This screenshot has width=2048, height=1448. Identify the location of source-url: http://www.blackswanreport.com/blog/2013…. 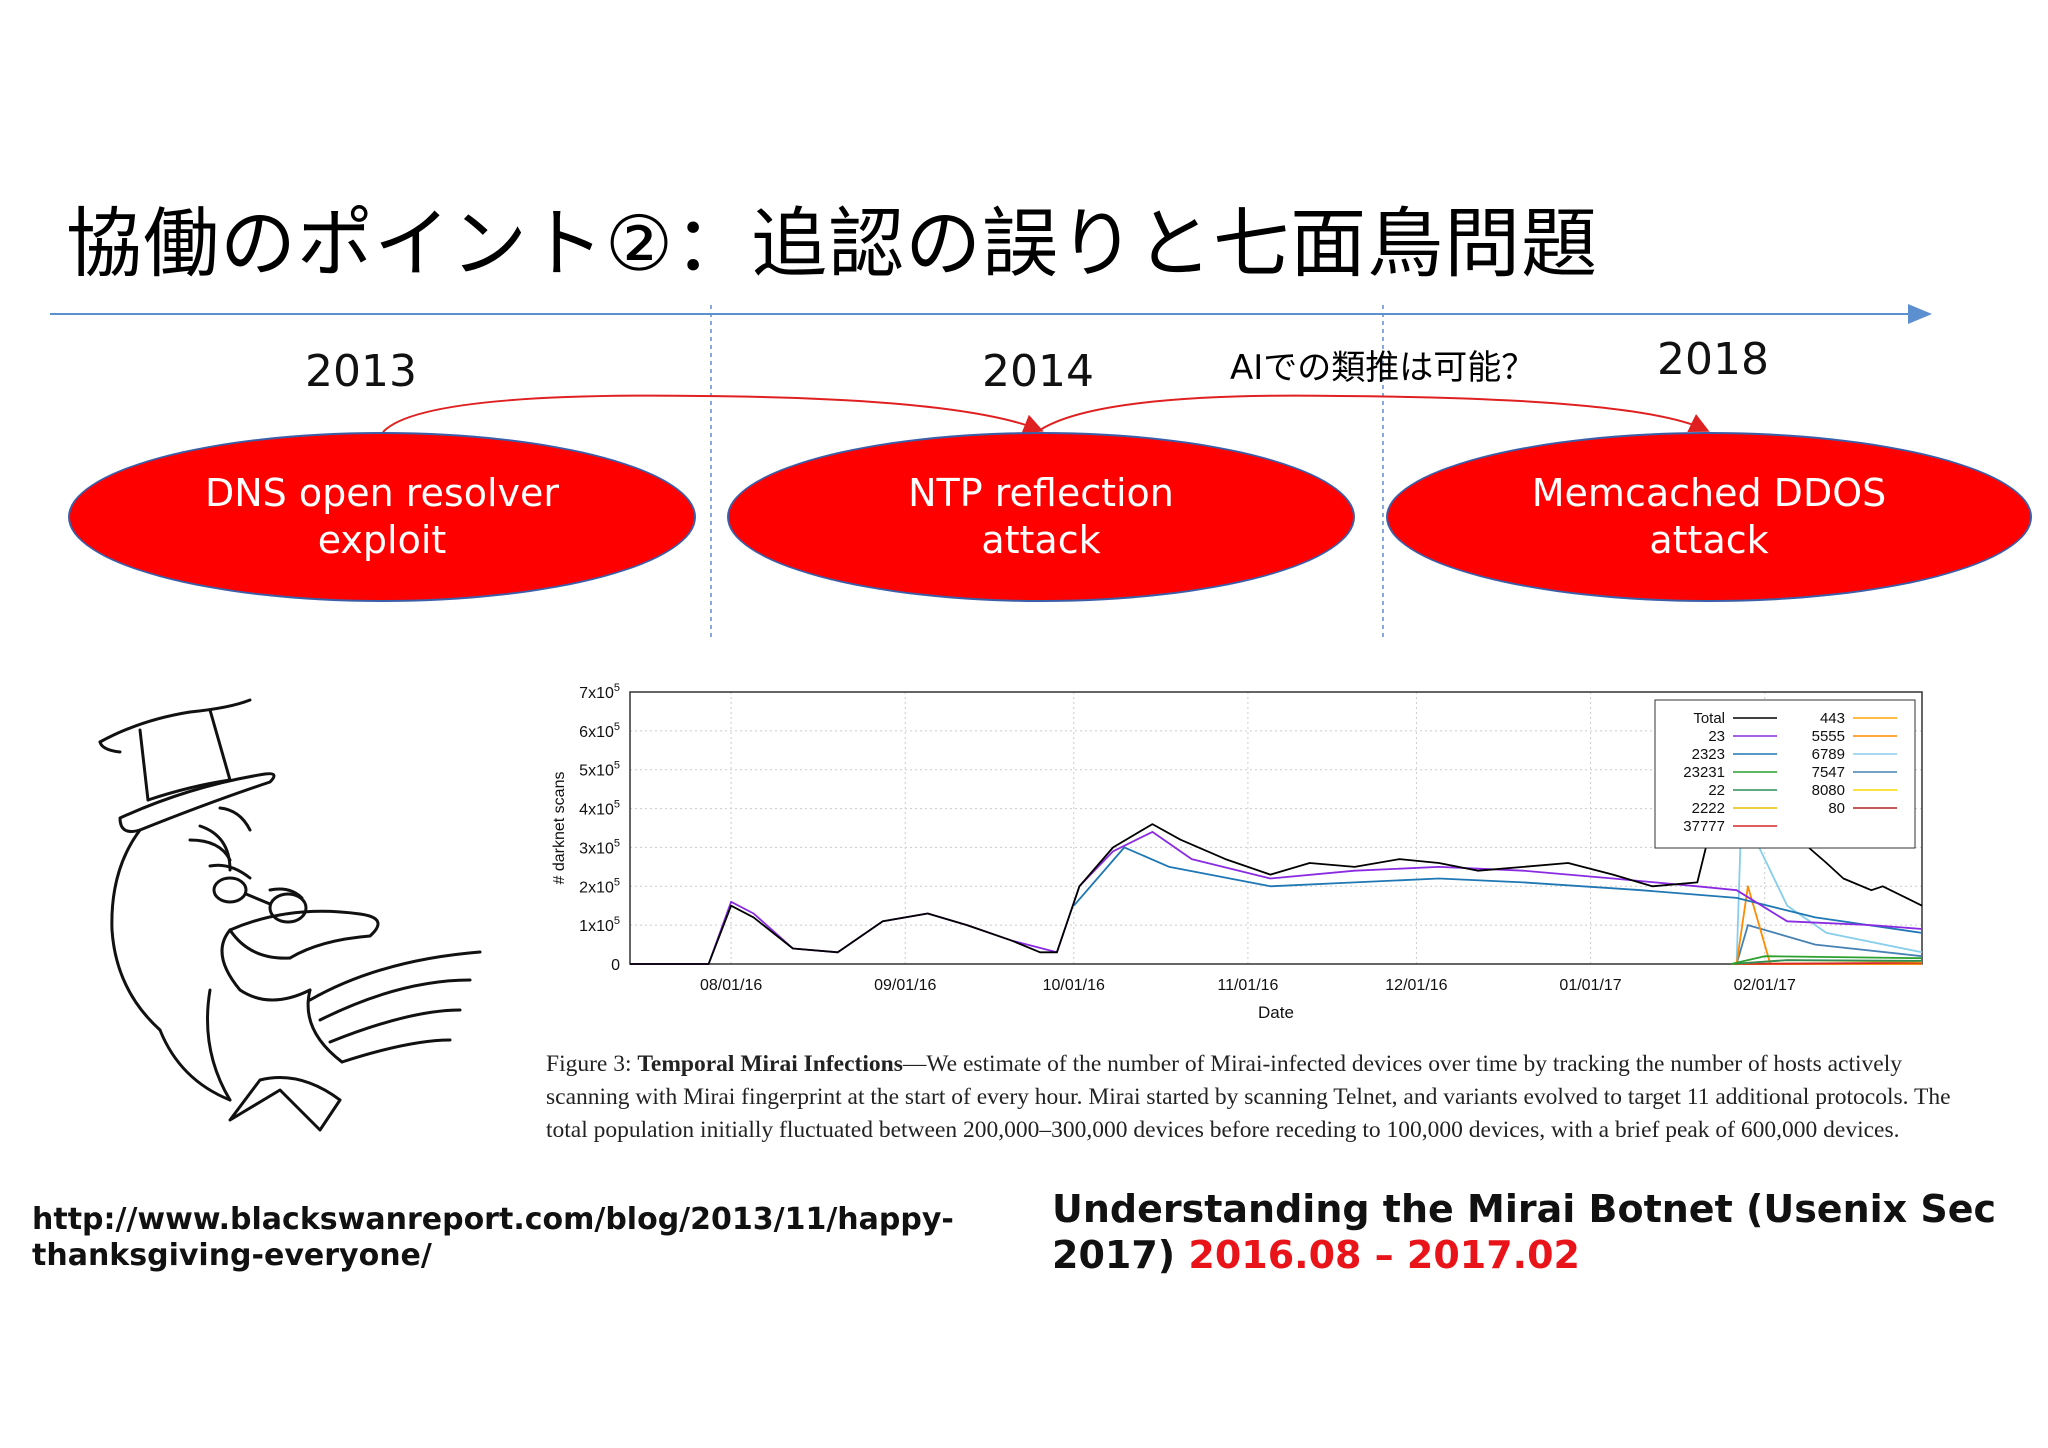
(493, 1237).